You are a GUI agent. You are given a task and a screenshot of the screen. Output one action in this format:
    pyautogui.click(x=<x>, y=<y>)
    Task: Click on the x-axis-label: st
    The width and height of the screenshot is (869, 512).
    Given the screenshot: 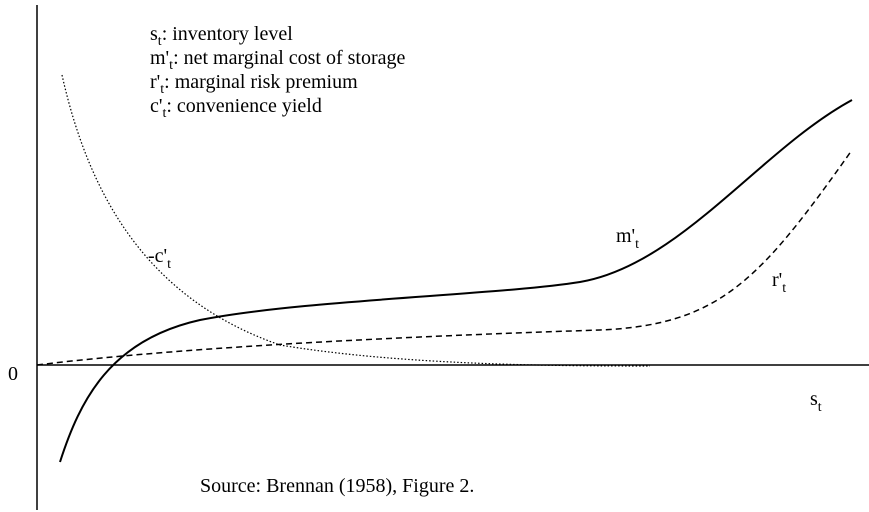 What is the action you would take?
    pyautogui.click(x=816, y=401)
    